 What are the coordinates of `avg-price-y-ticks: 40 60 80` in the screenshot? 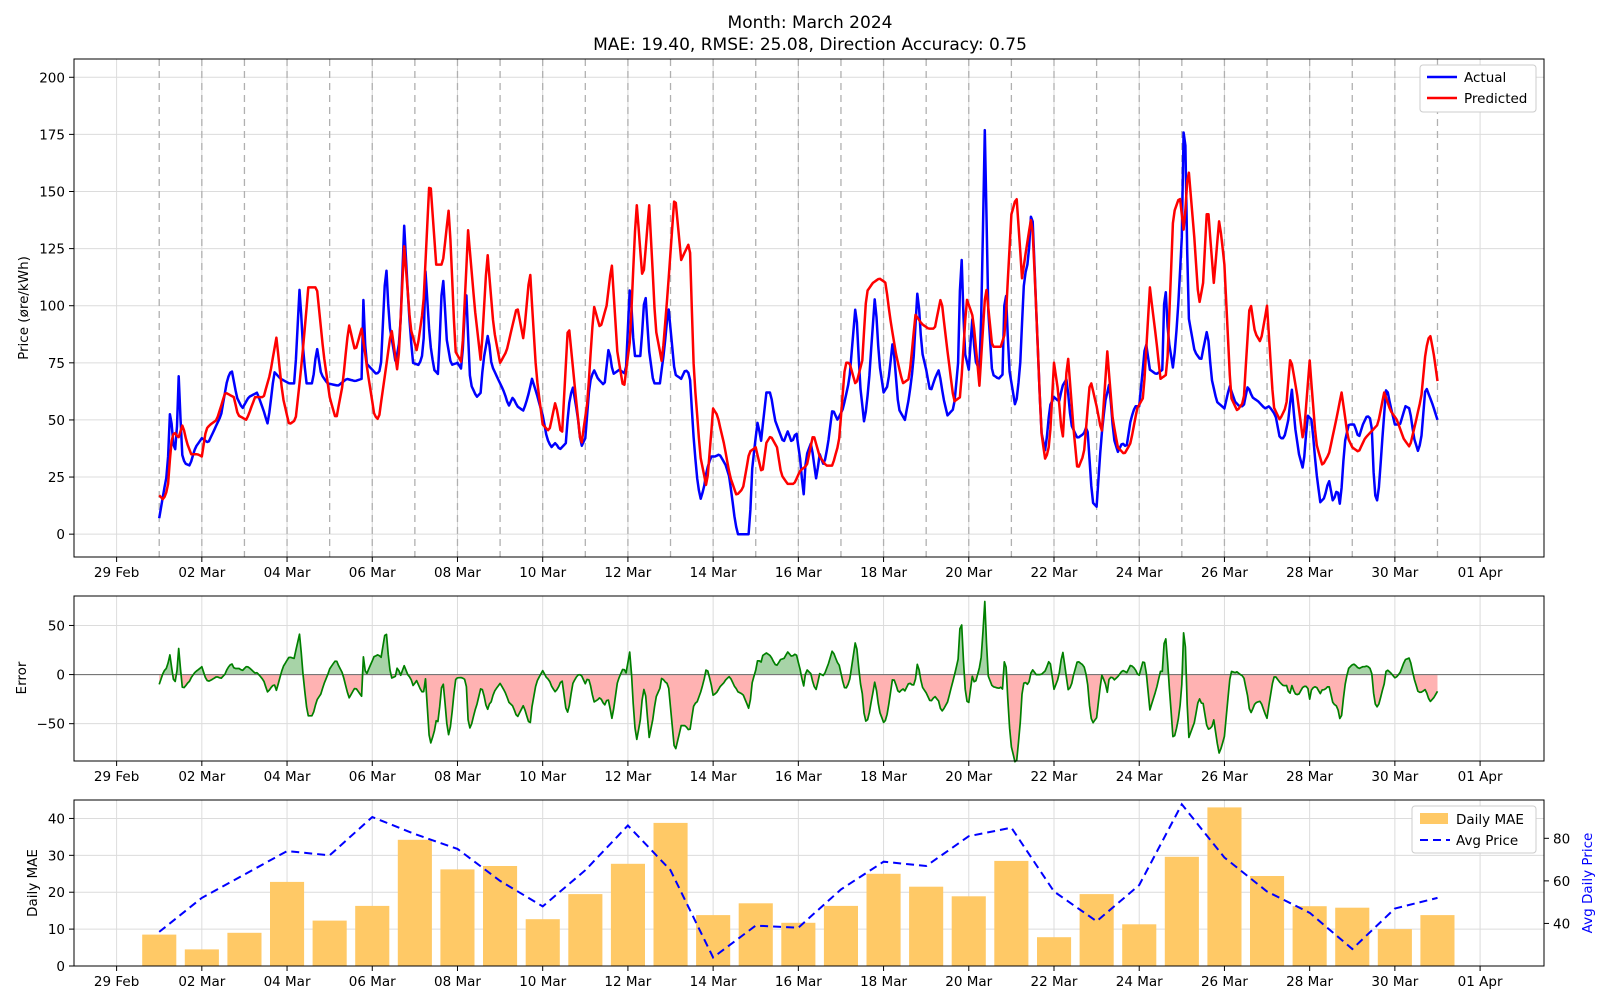 It's located at (1557, 881).